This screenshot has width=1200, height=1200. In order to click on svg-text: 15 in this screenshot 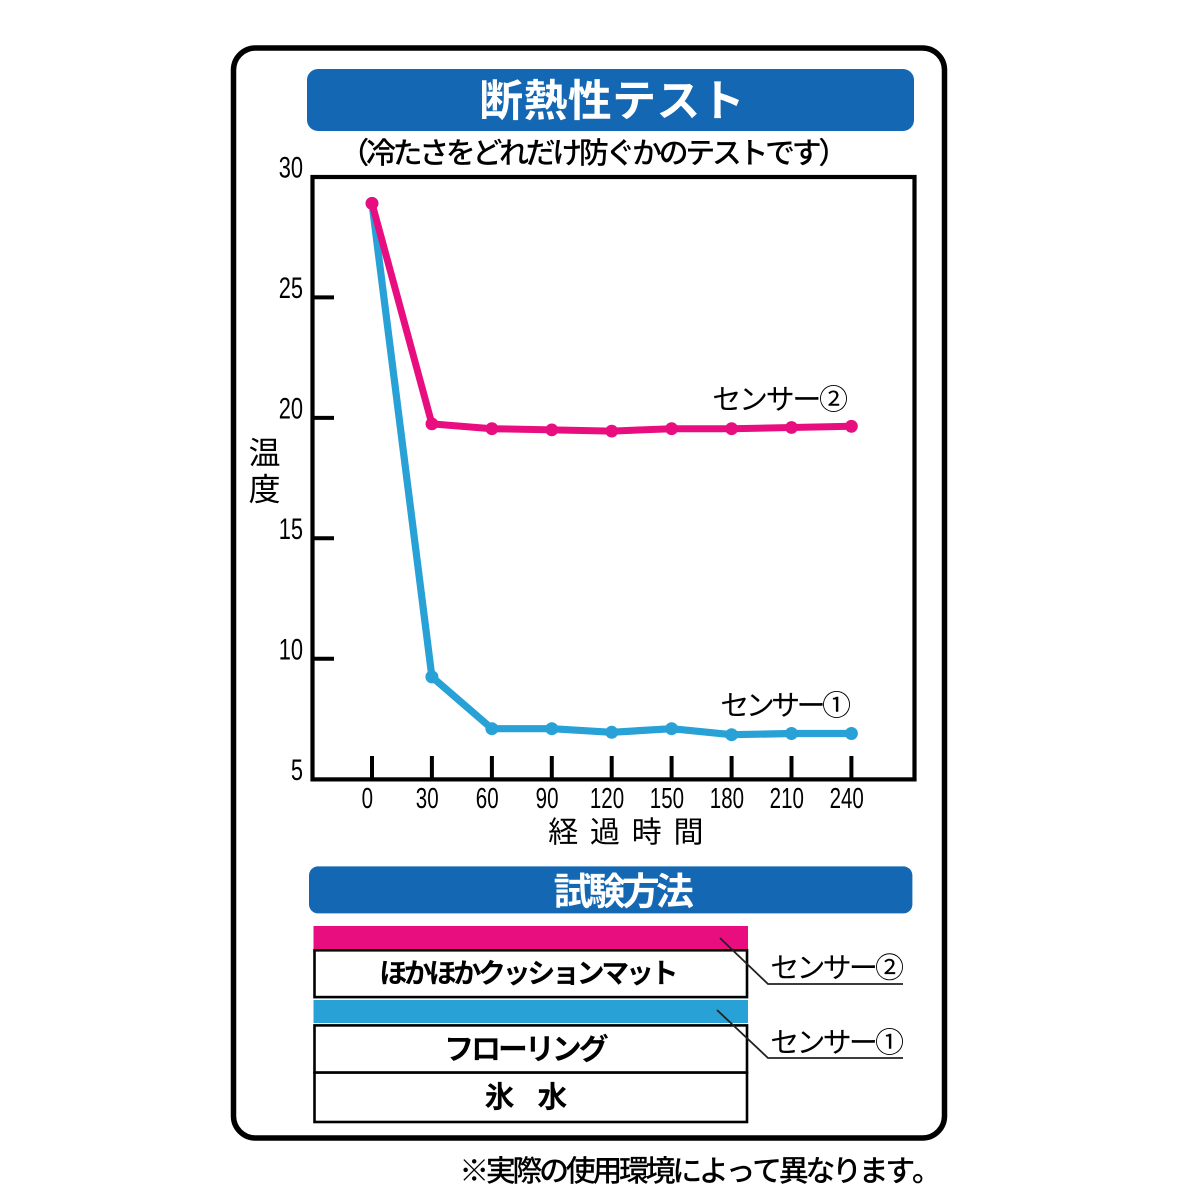, I will do `click(291, 530)`.